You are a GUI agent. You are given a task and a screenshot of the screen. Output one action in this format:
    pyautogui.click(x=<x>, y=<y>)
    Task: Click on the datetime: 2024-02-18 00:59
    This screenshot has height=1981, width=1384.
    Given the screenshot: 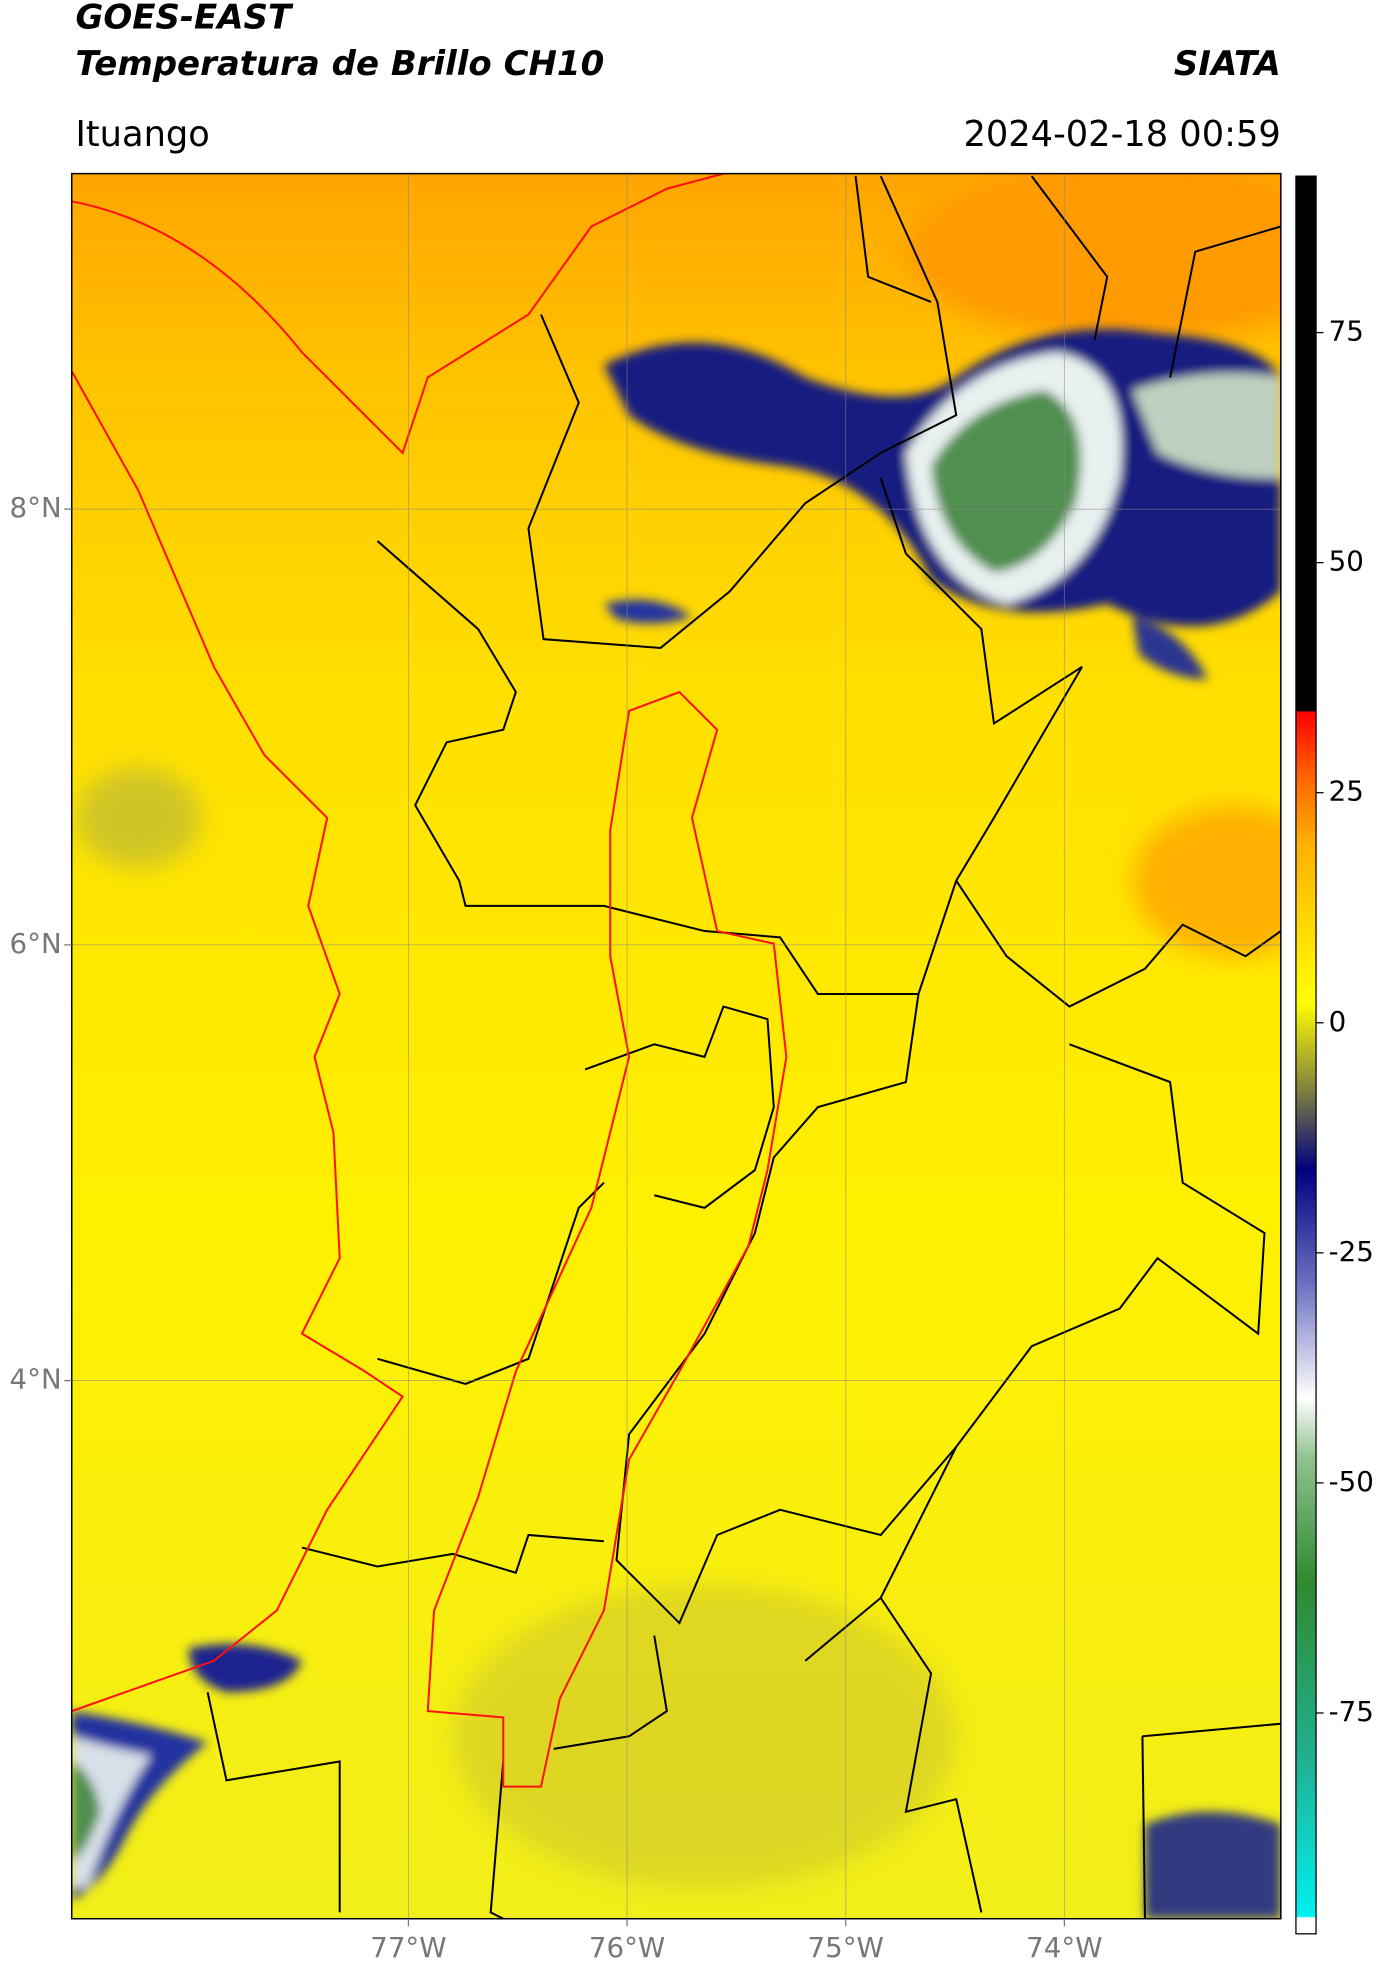 What is the action you would take?
    pyautogui.click(x=1121, y=134)
    